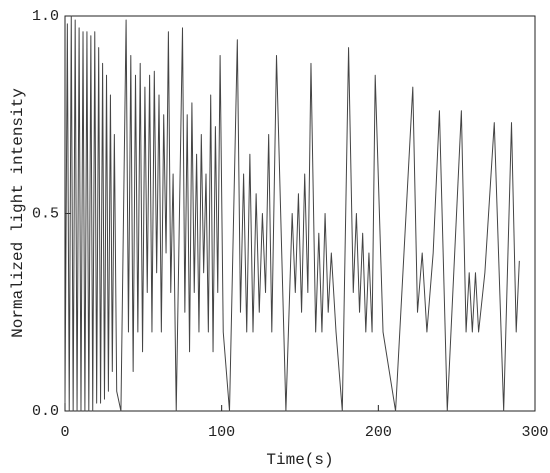  What do you see at coordinates (64, 432) in the screenshot?
I see `x-tick-label: 0` at bounding box center [64, 432].